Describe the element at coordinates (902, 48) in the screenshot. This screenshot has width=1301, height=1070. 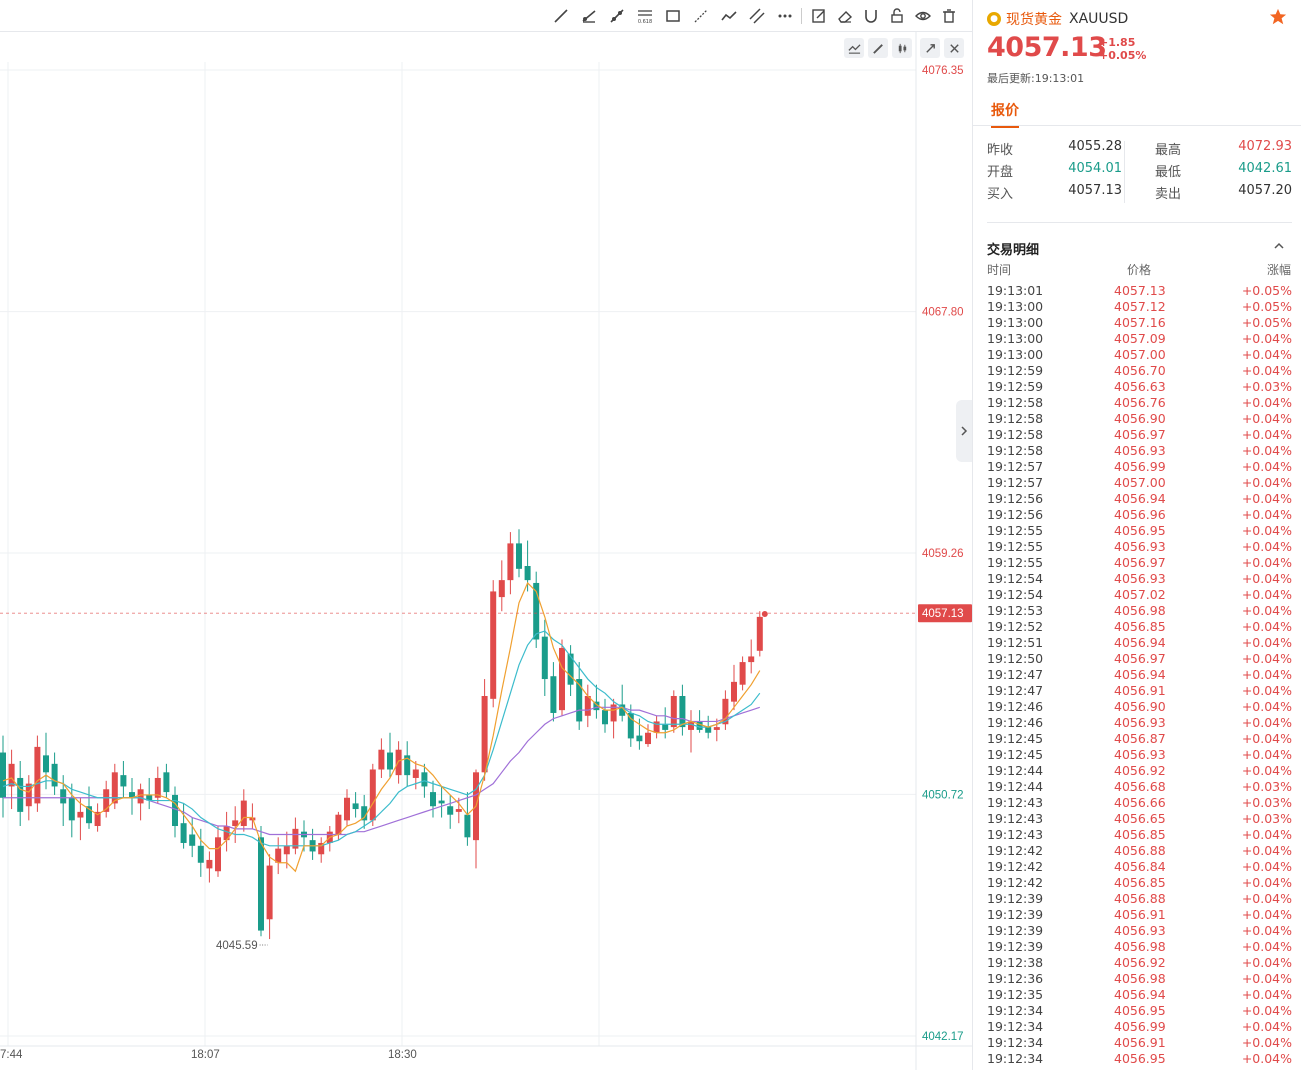
I see `chart-type-button` at that location.